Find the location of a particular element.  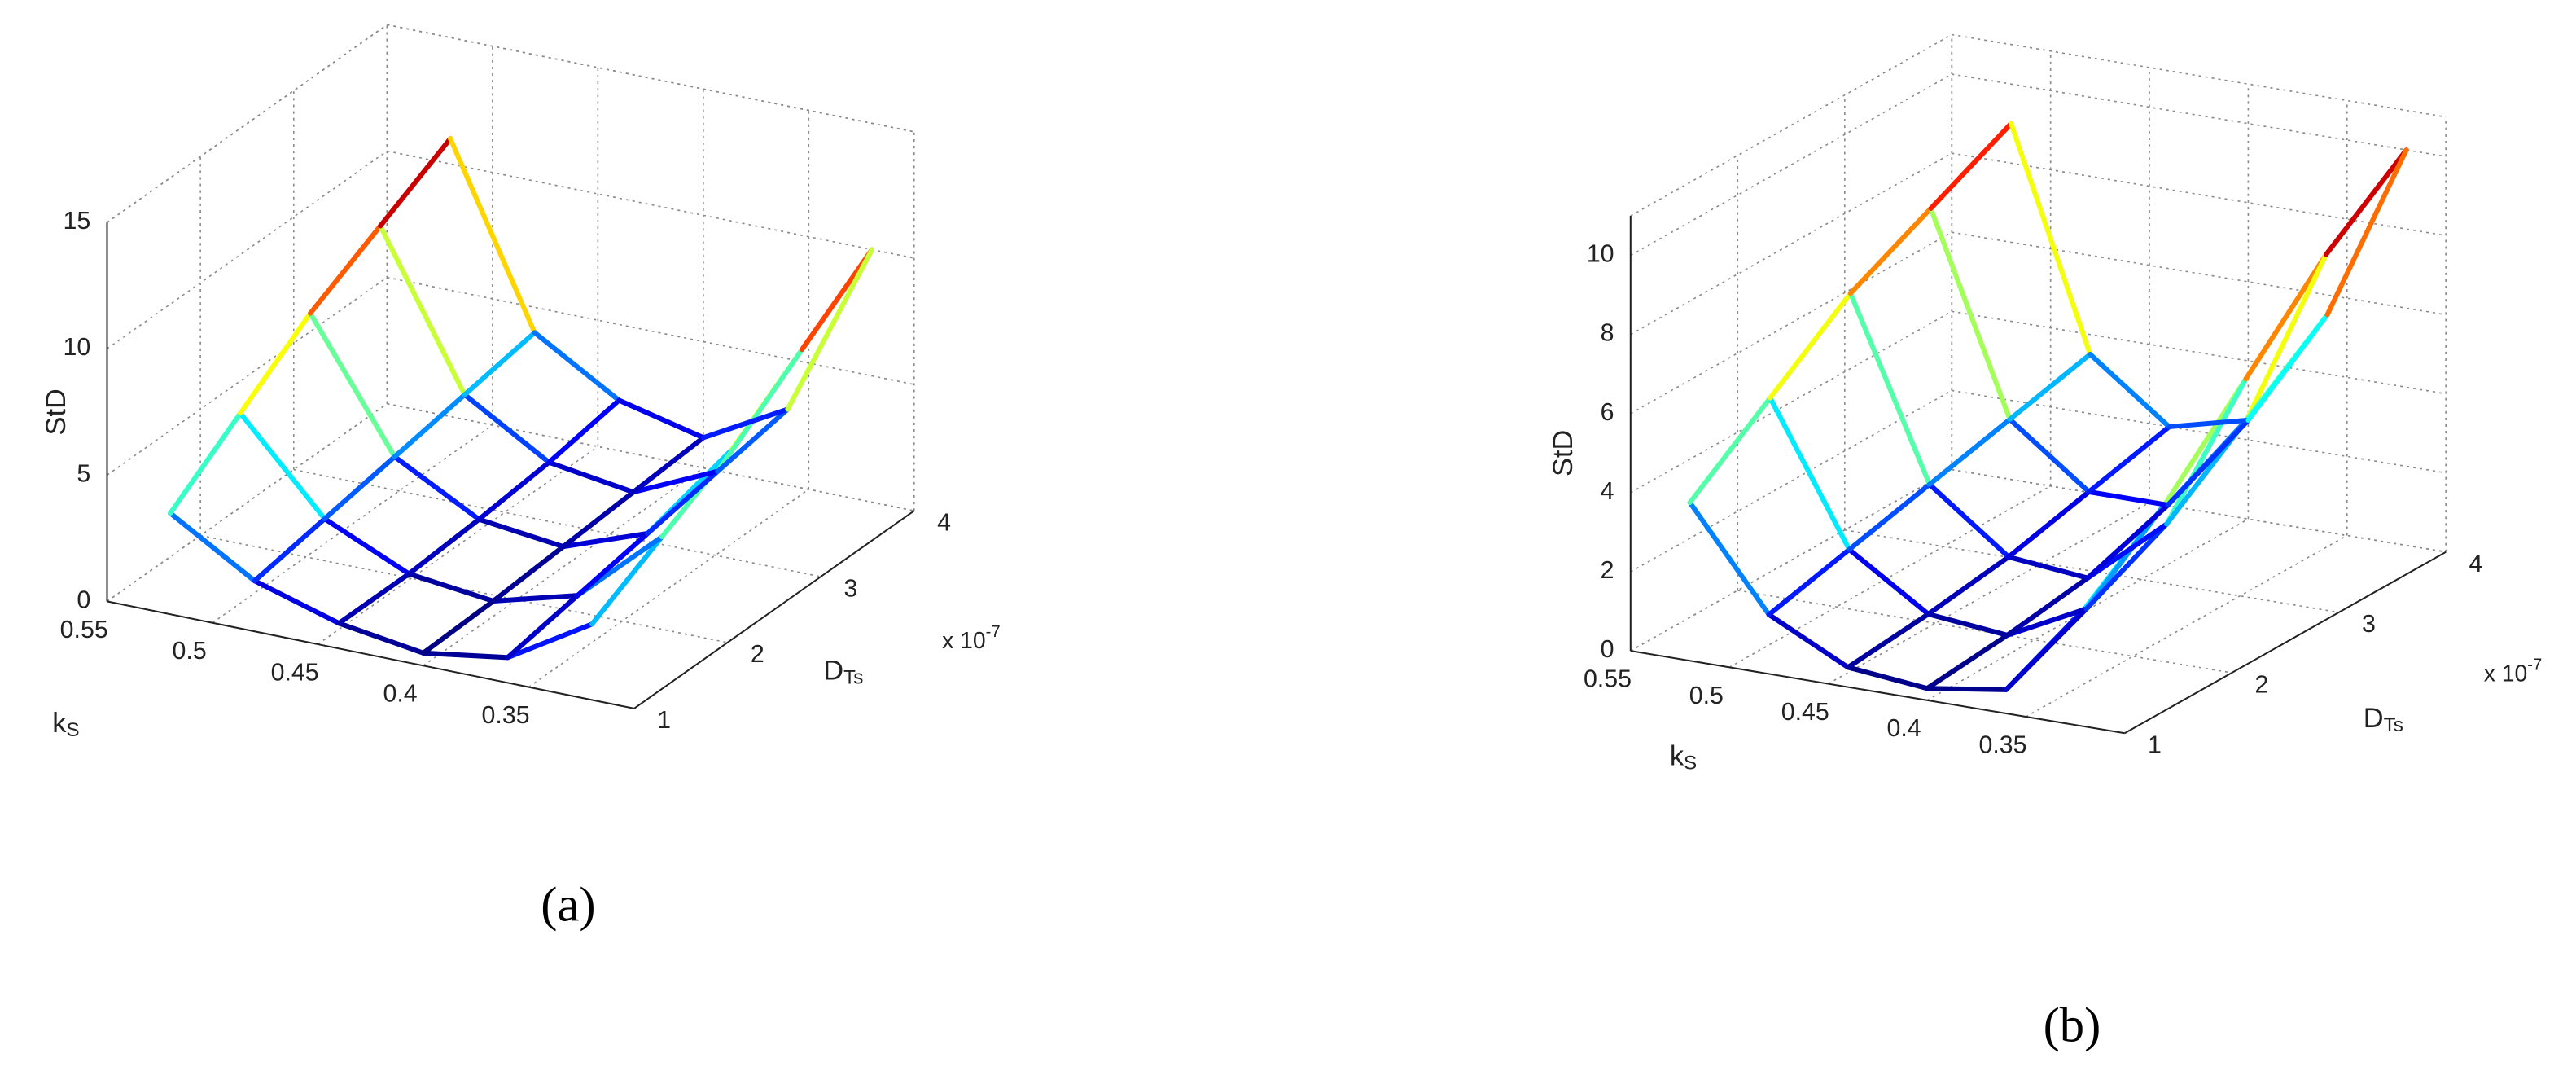

y-axis-label: DTs is located at coordinates (2383, 720).